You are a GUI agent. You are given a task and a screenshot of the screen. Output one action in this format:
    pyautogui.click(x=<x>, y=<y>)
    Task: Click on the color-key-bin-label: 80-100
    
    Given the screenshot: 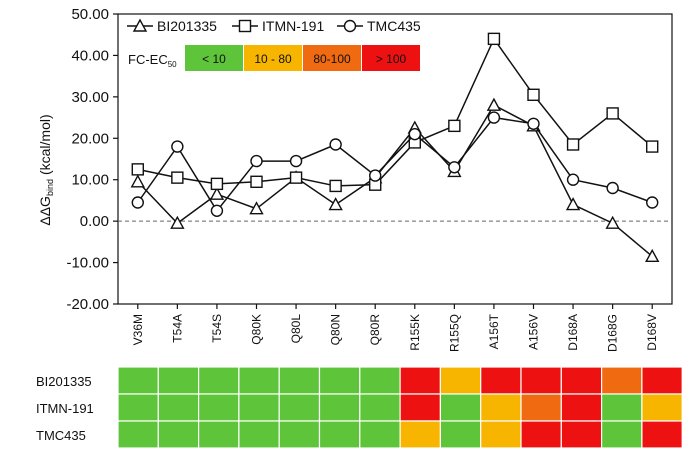 What is the action you would take?
    pyautogui.click(x=332, y=59)
    